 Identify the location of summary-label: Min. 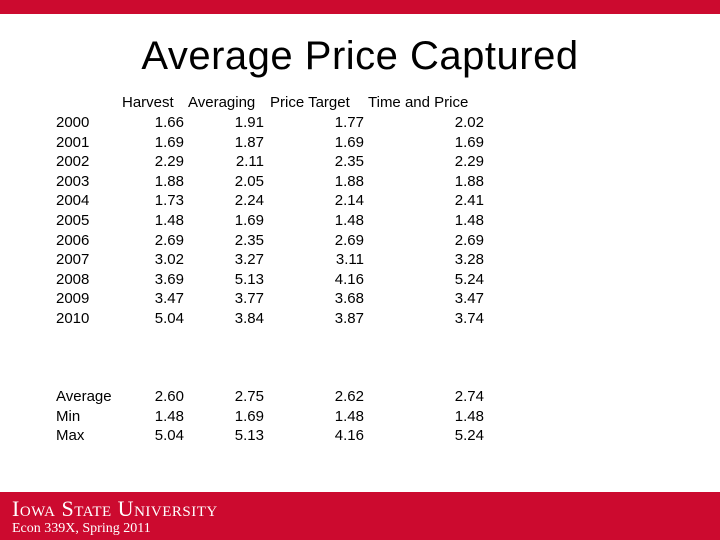
(68, 416).